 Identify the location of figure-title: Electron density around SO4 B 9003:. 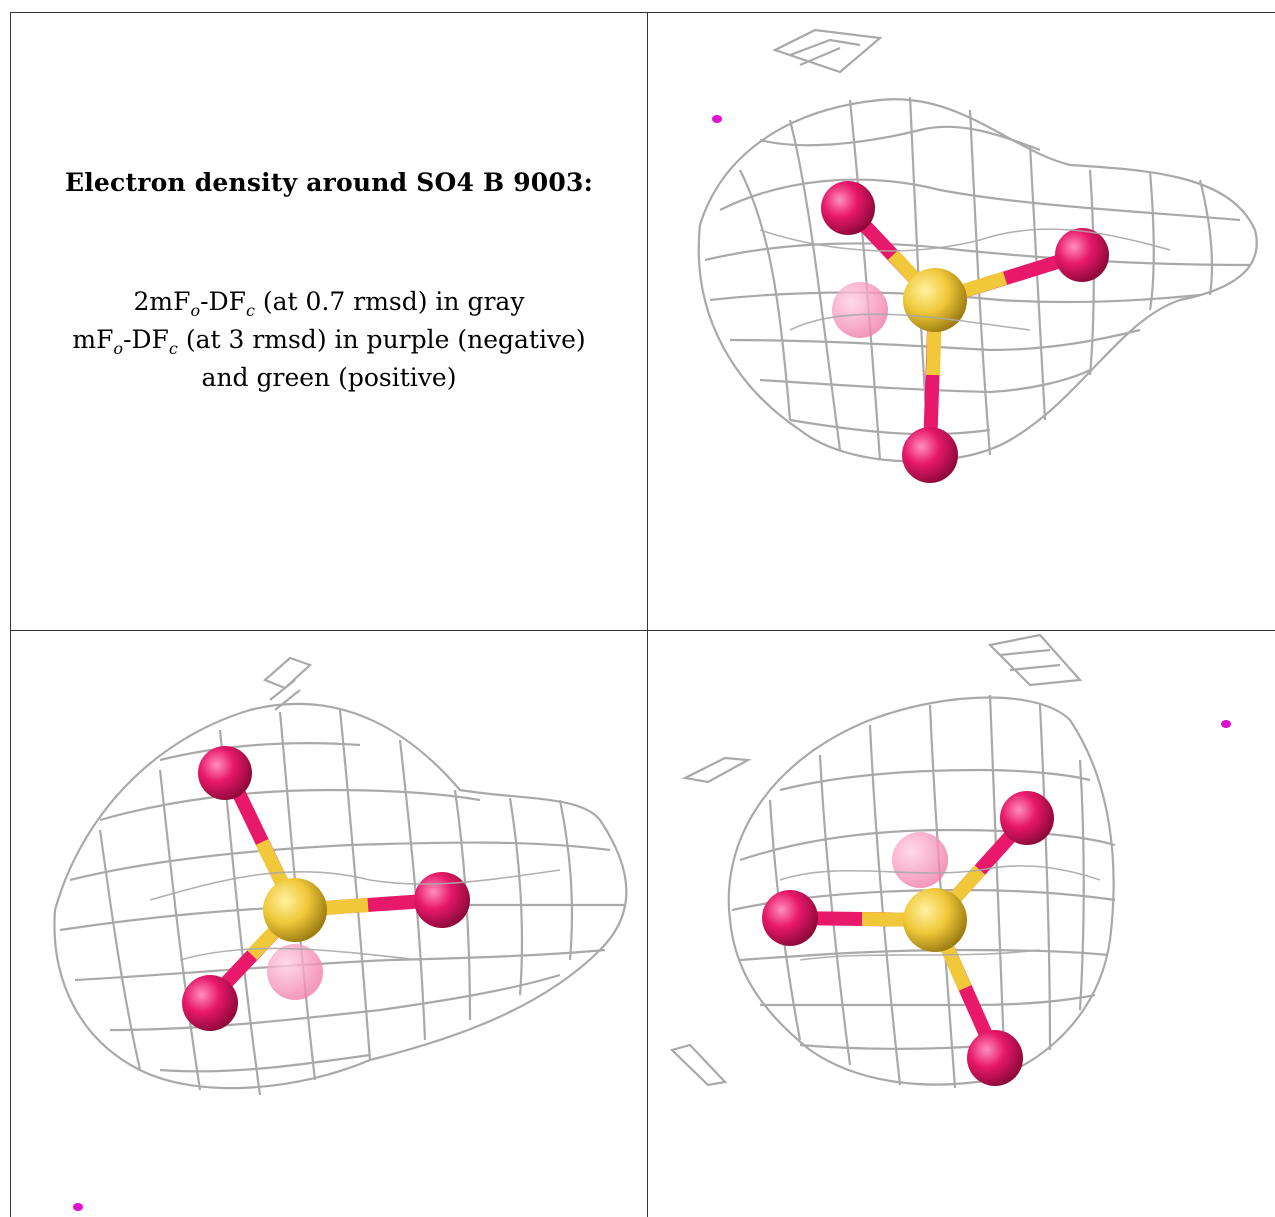
(329, 182).